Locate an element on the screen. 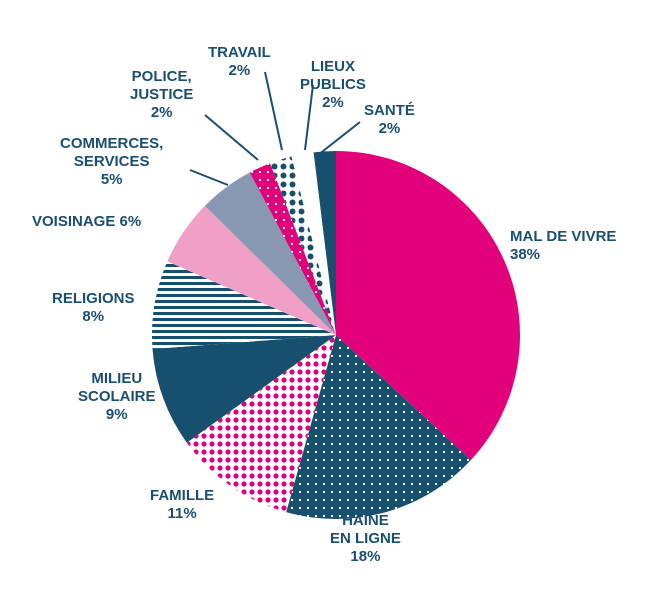 This screenshot has width=661, height=609. label-line: RELIGIONS is located at coordinates (93, 298).